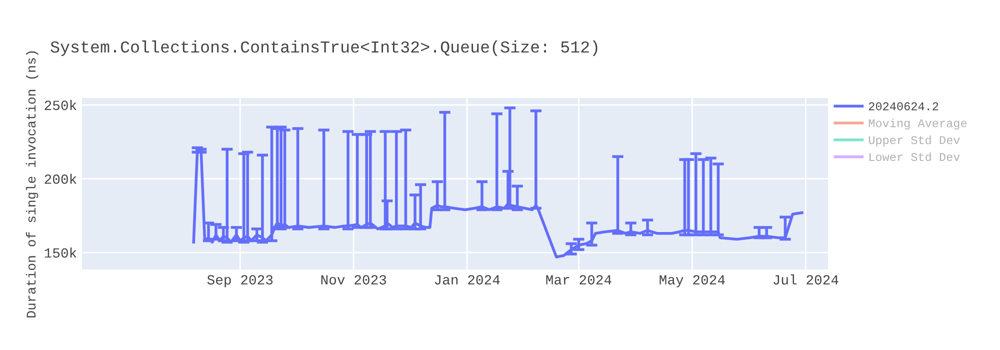  I want to click on y-tick-label: 150k, so click(60, 252).